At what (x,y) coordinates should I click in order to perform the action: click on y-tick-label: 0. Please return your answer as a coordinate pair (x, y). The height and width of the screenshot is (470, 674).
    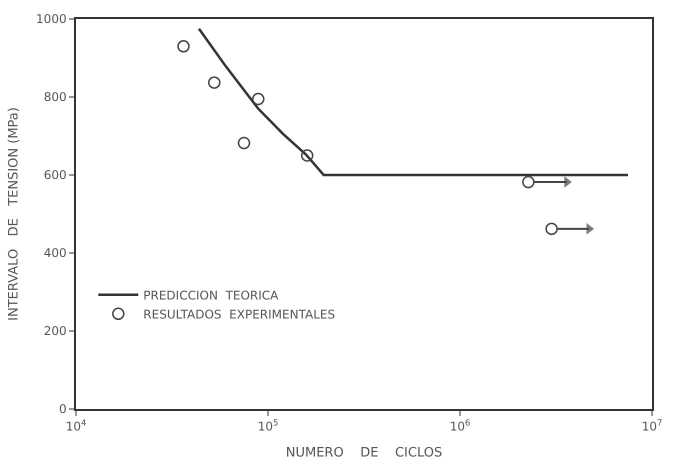
    Looking at the image, I should click on (62, 409).